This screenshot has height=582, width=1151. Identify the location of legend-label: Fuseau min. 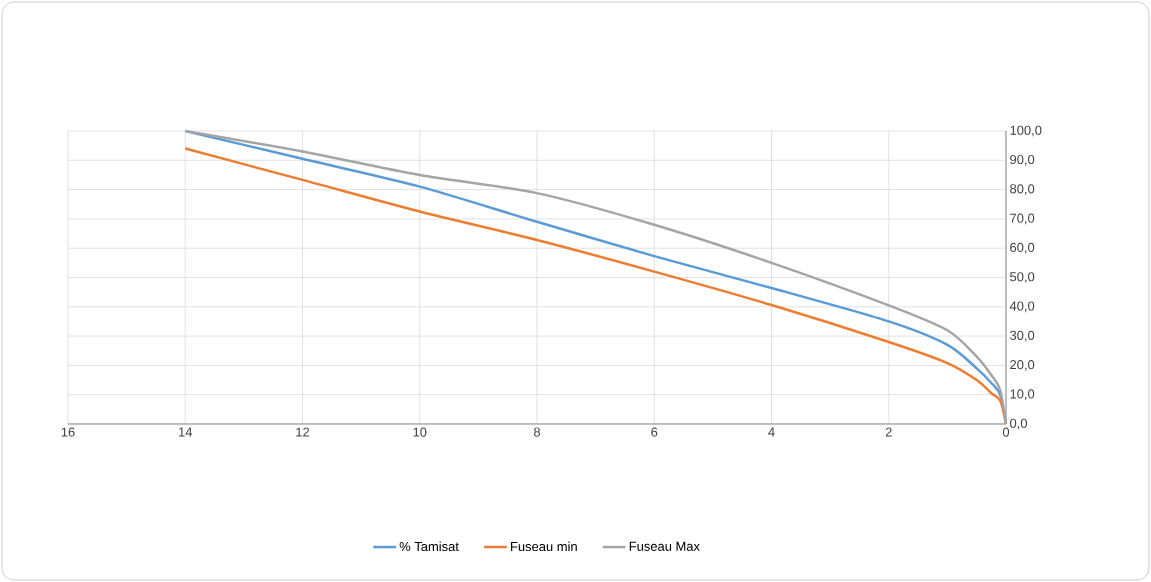
(544, 546).